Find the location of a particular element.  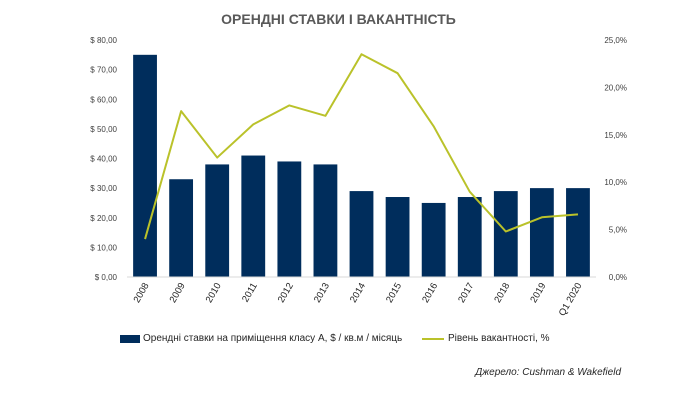

left-tick-label: $ 60,00 is located at coordinates (103, 99).